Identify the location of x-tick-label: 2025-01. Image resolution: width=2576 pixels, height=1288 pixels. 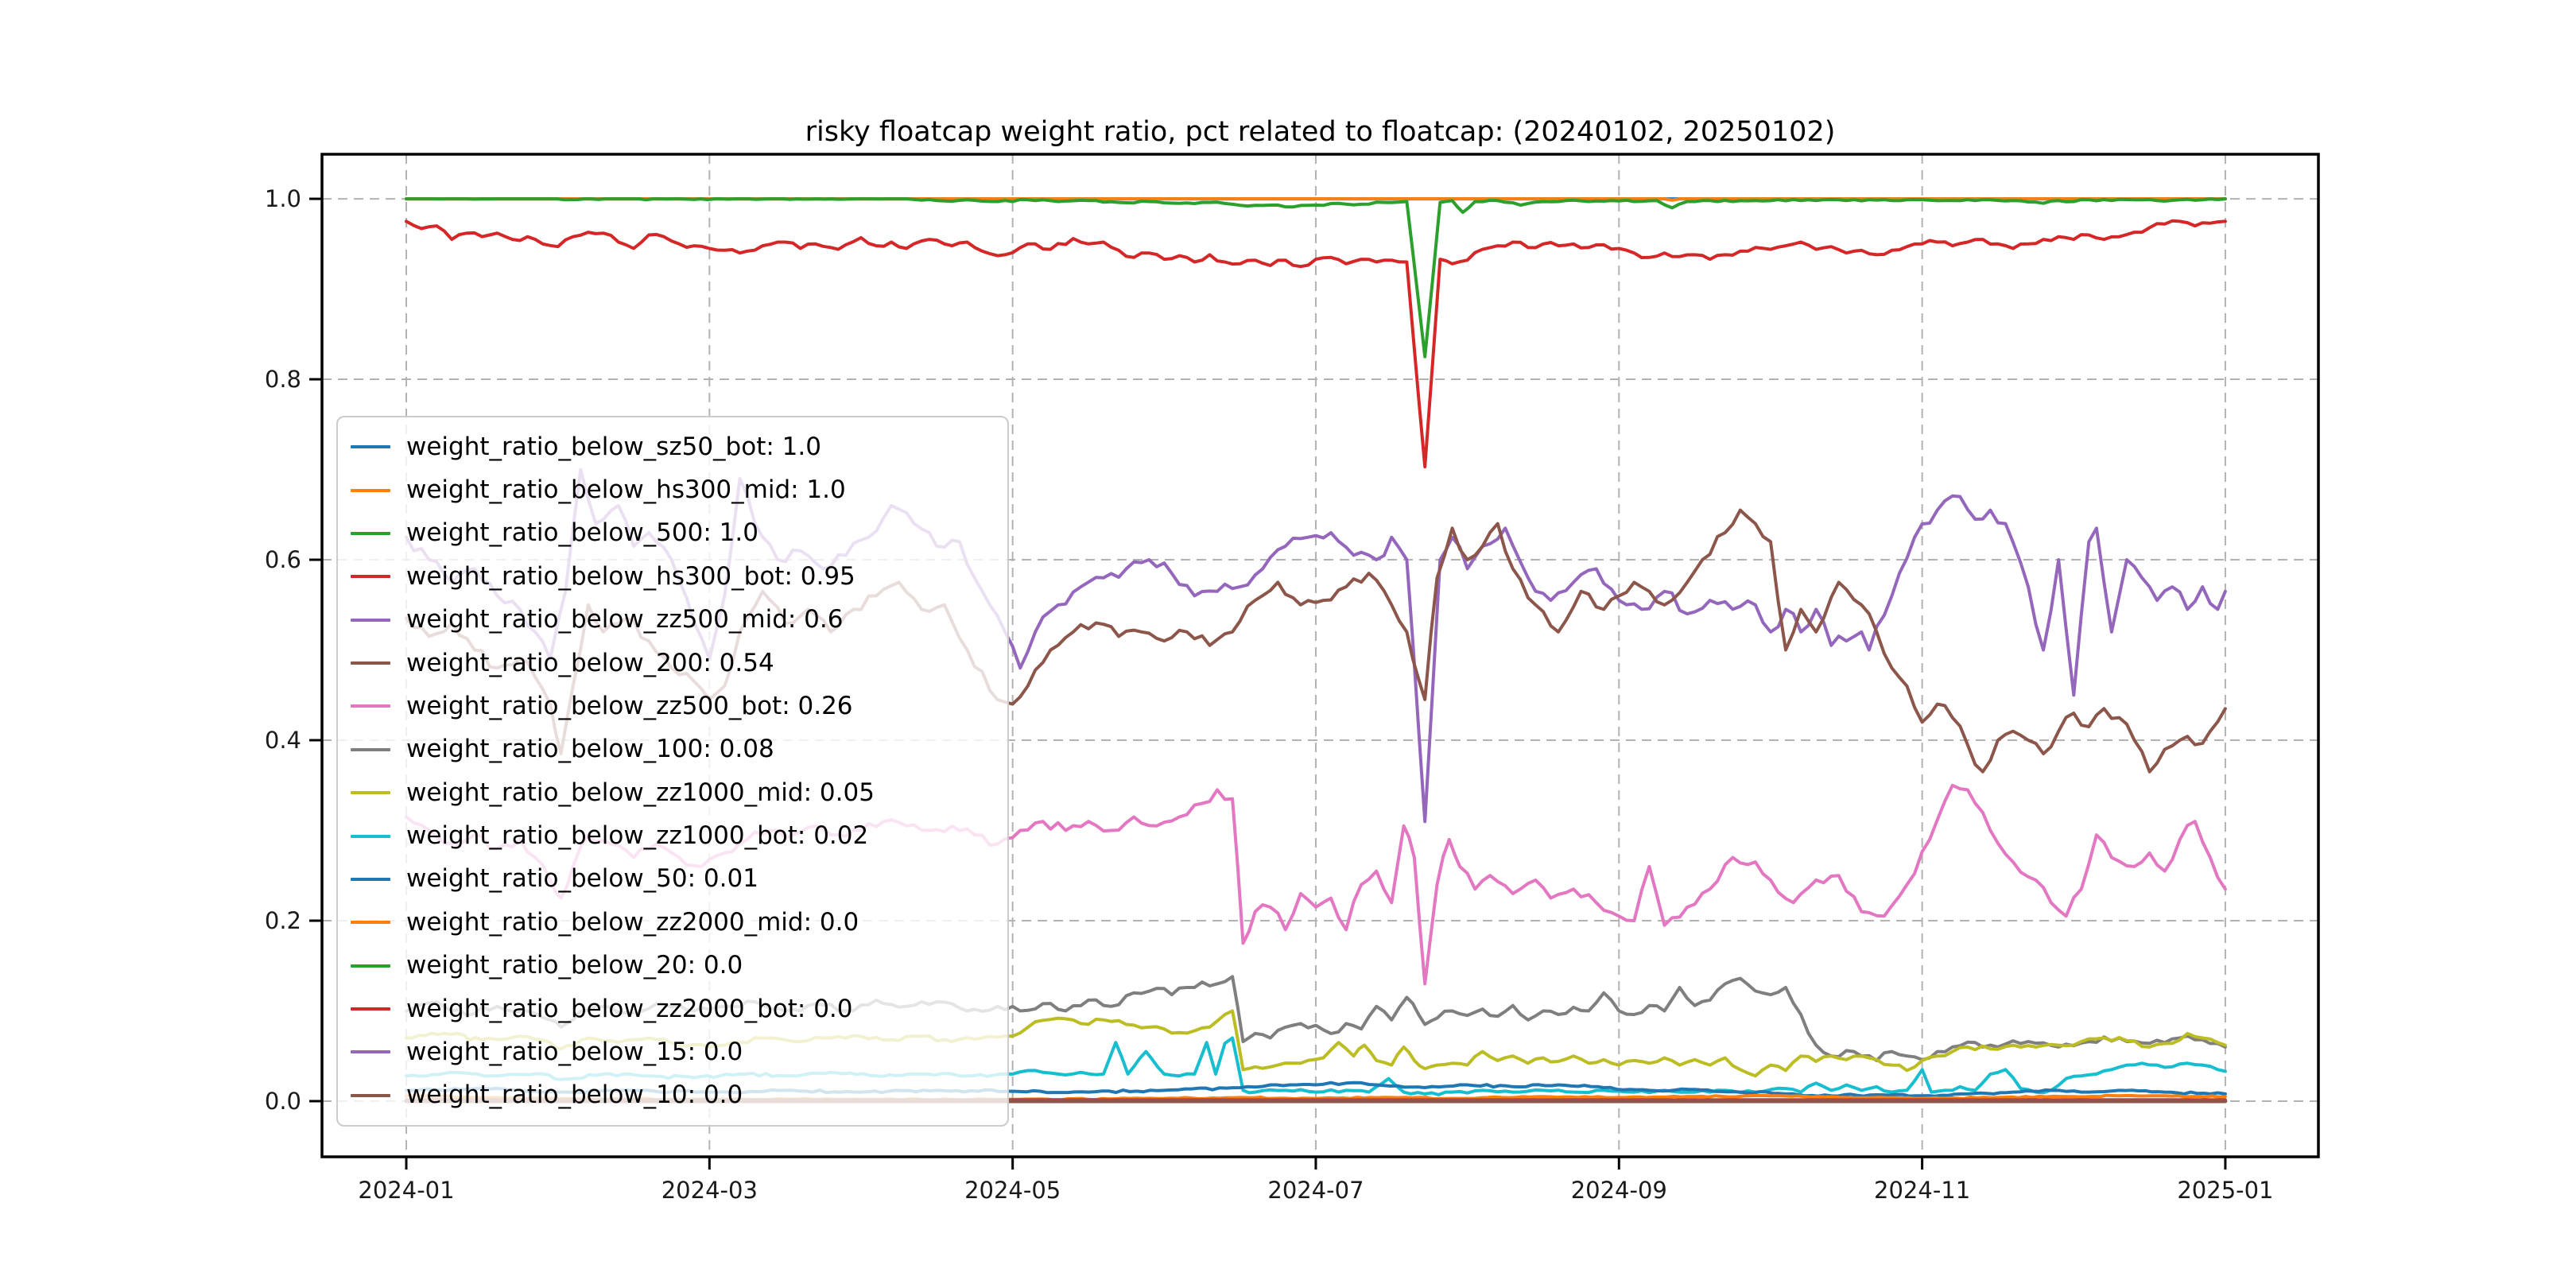
(2225, 1190).